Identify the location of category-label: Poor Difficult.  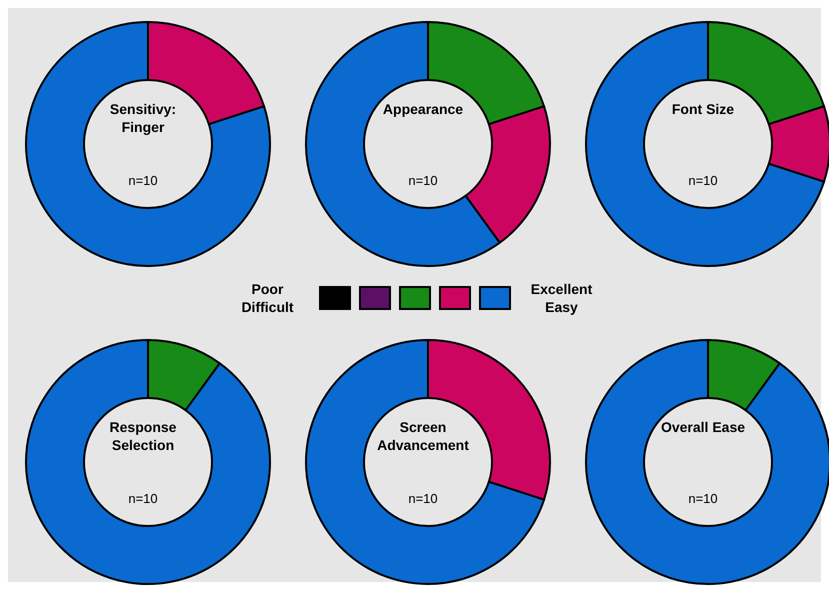
(267, 298).